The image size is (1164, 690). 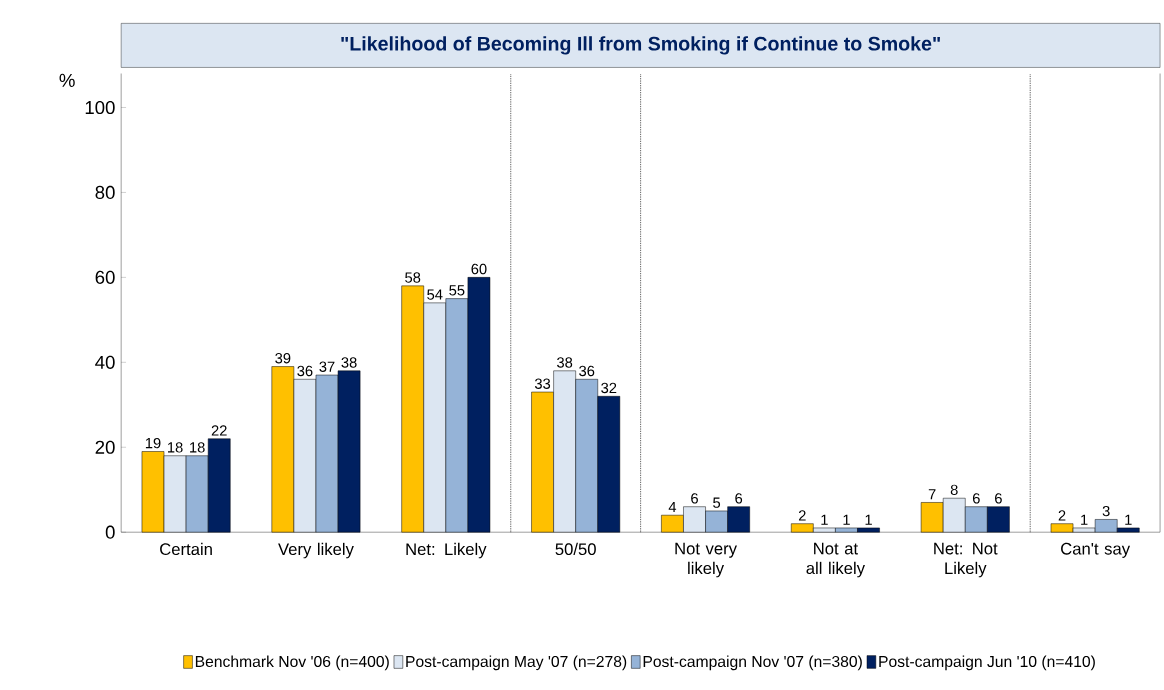 What do you see at coordinates (67, 80) in the screenshot?
I see `y-axis-title: %` at bounding box center [67, 80].